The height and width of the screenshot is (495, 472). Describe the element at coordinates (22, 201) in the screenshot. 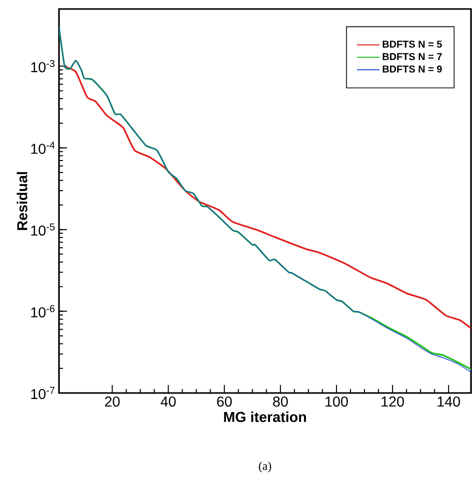

I see `y-axis-title: Residual` at that location.